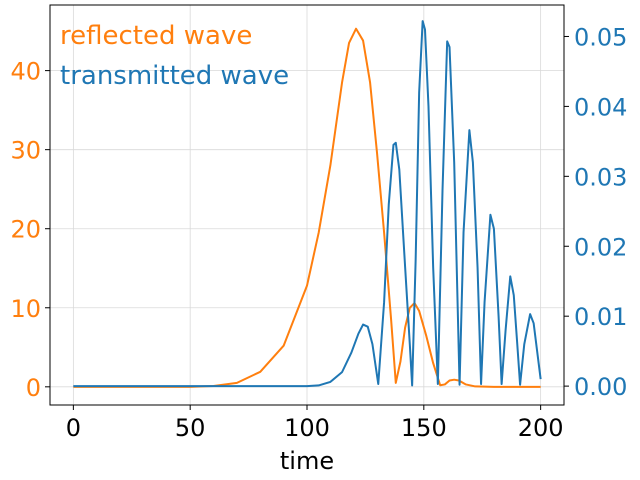 This screenshot has height=480, width=640. What do you see at coordinates (25, 309) in the screenshot?
I see `left-y-tick-label: 10` at bounding box center [25, 309].